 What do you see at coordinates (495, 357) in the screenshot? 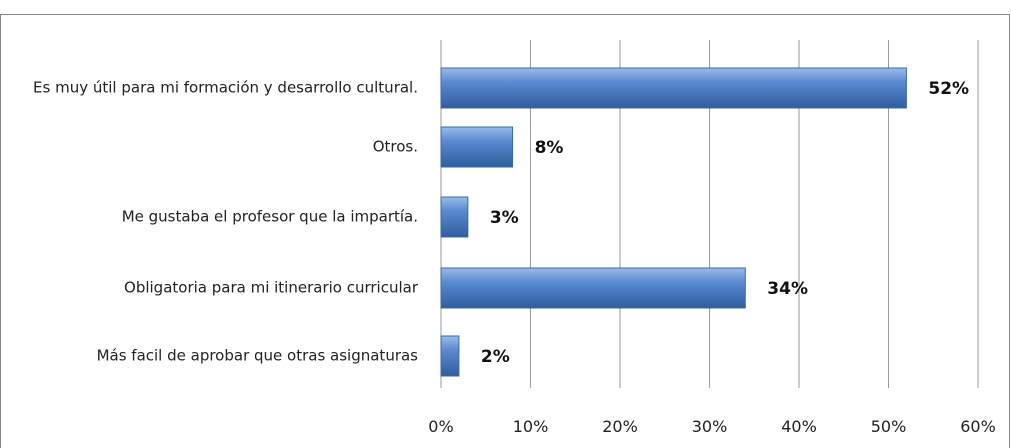
I see `value-label: 2%` at bounding box center [495, 357].